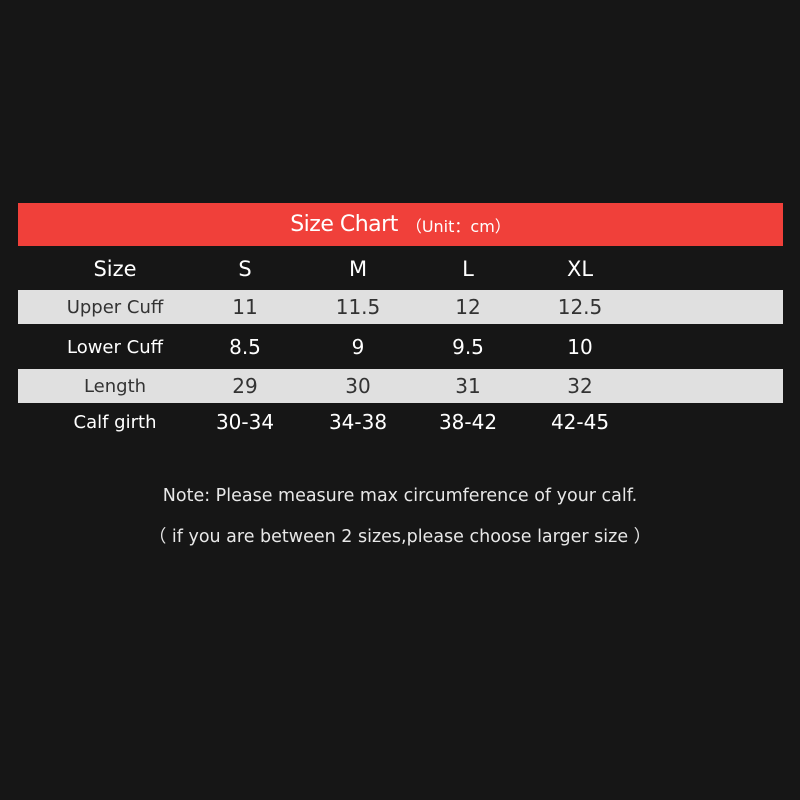 Image resolution: width=800 pixels, height=800 pixels. Describe the element at coordinates (115, 269) in the screenshot. I see `header-cell: Size` at that location.